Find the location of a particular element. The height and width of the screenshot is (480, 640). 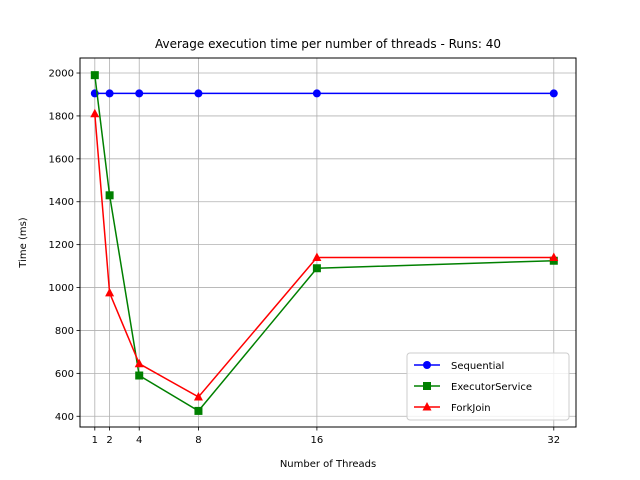

y-tick-label: 400 is located at coordinates (64, 417).